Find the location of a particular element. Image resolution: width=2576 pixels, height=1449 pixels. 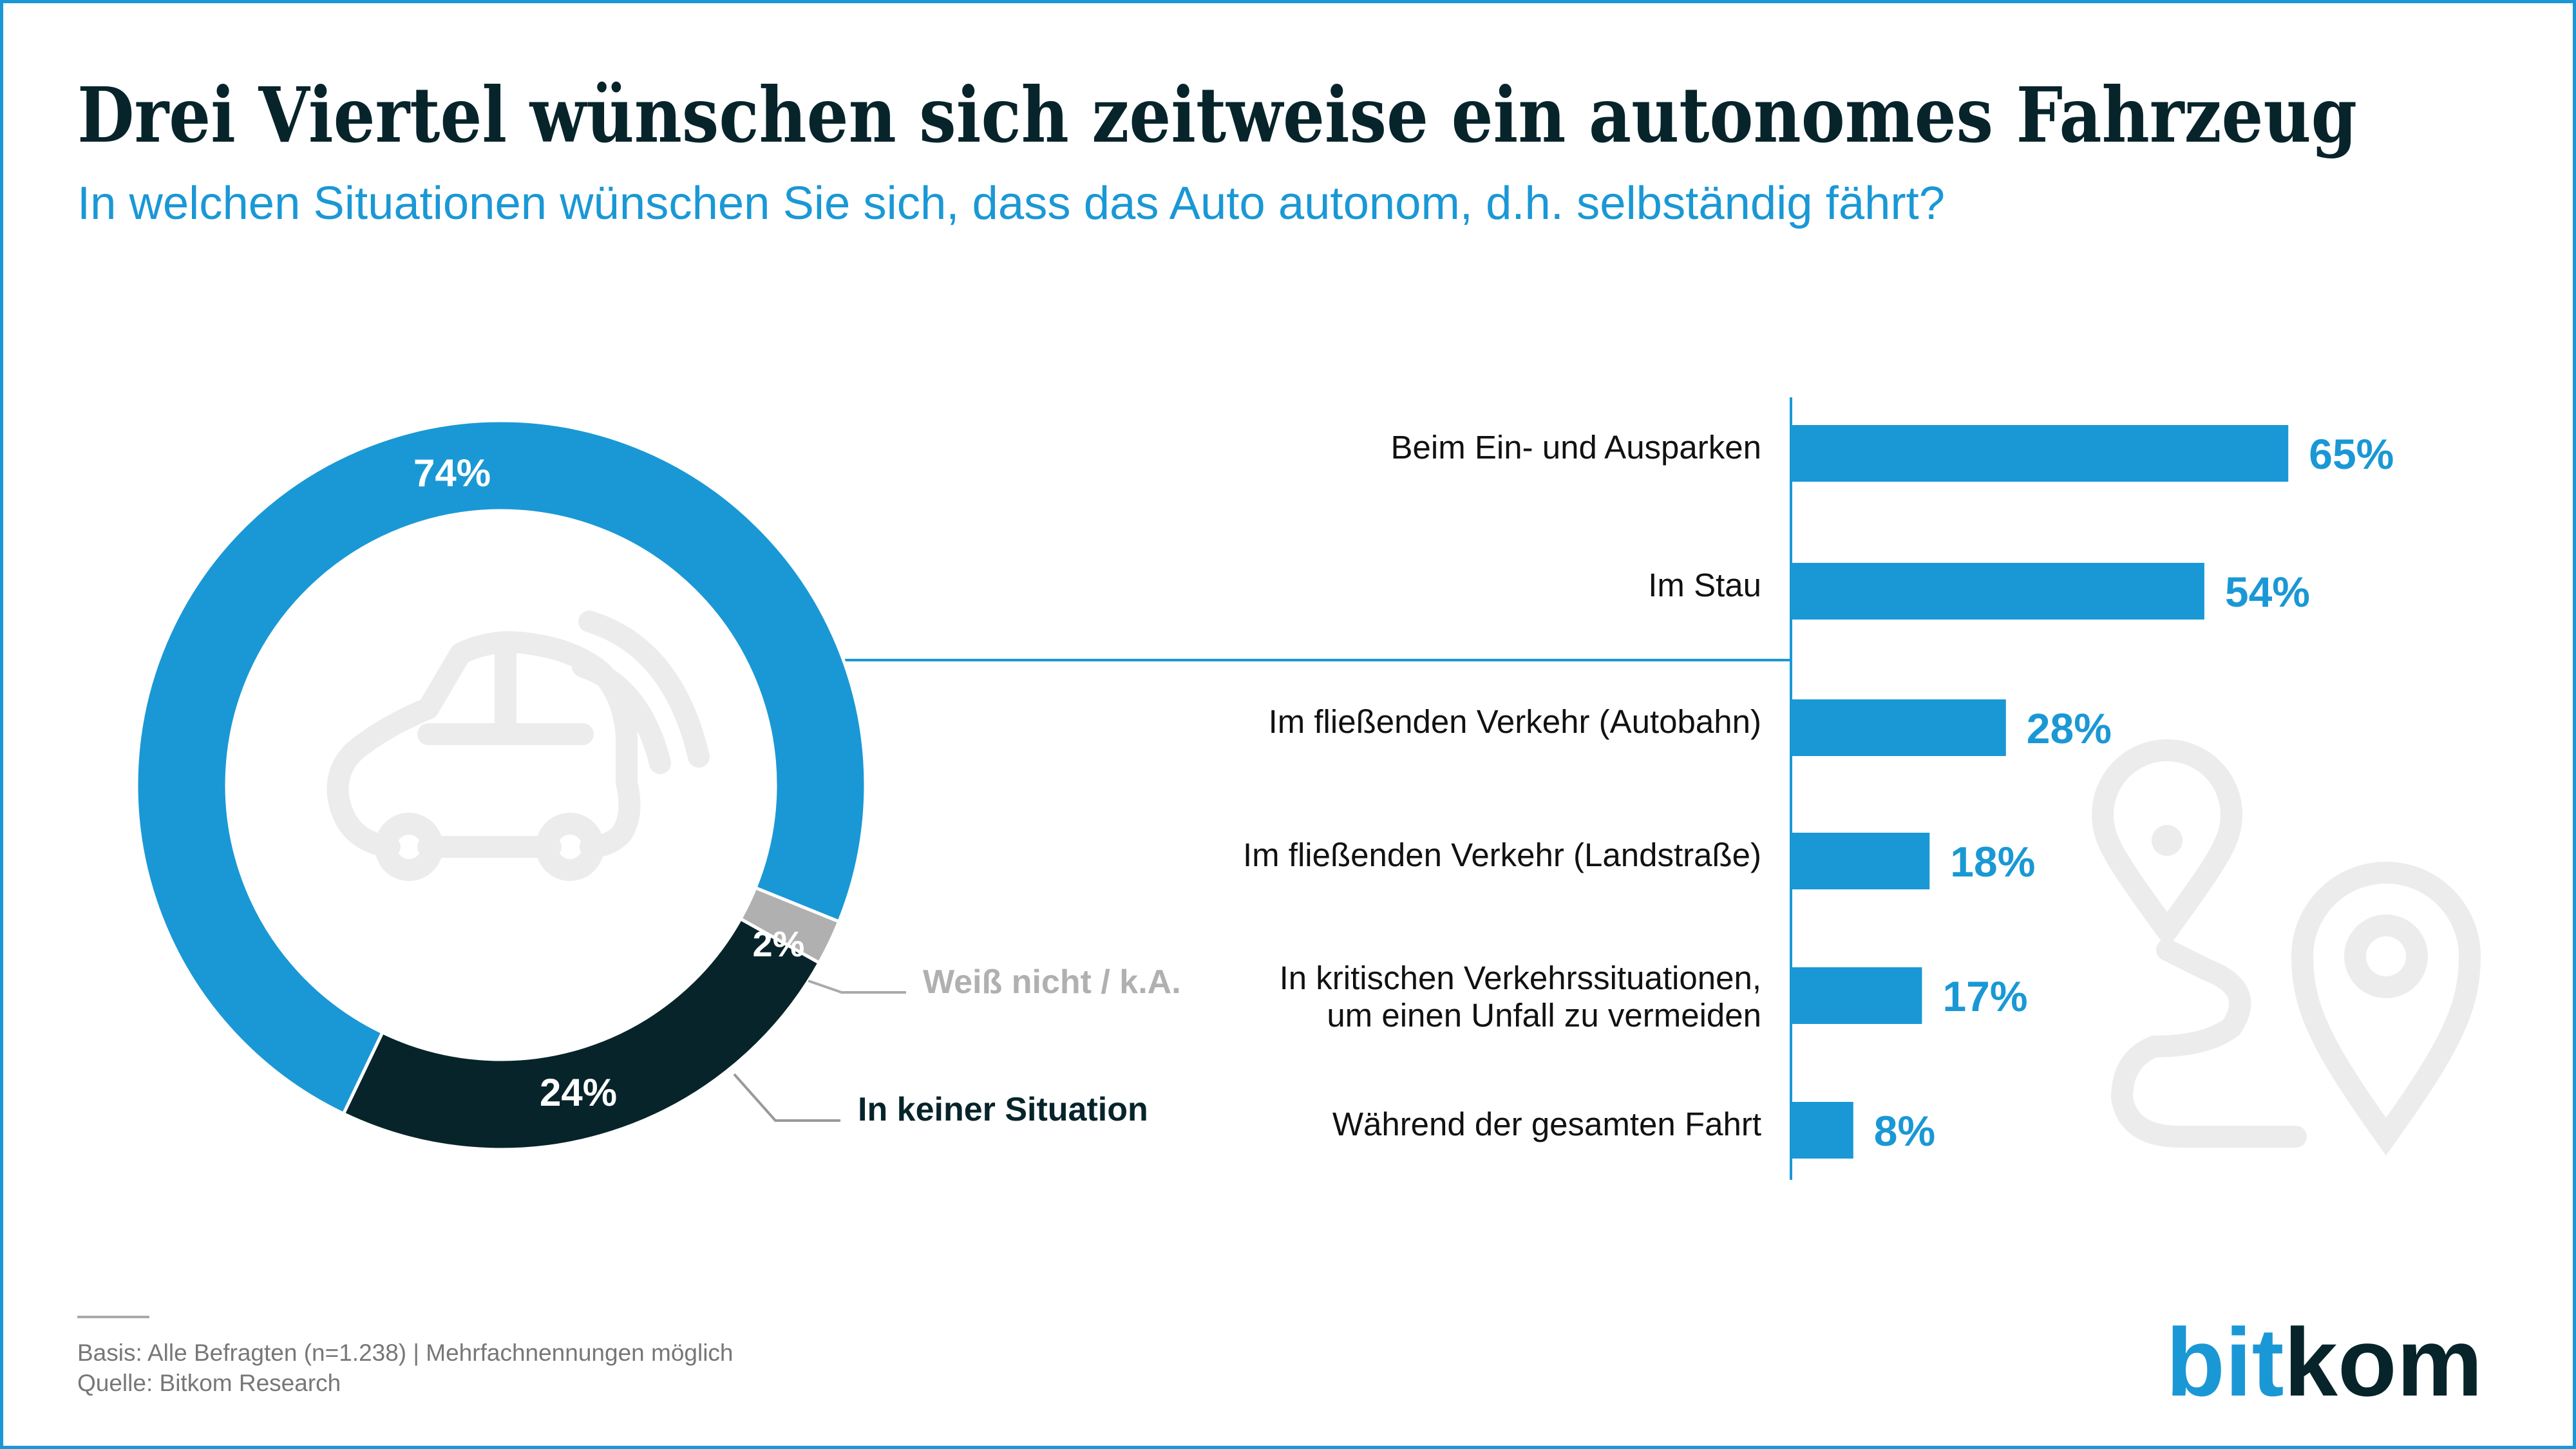

bar-value-label: 18% is located at coordinates (1993, 862).